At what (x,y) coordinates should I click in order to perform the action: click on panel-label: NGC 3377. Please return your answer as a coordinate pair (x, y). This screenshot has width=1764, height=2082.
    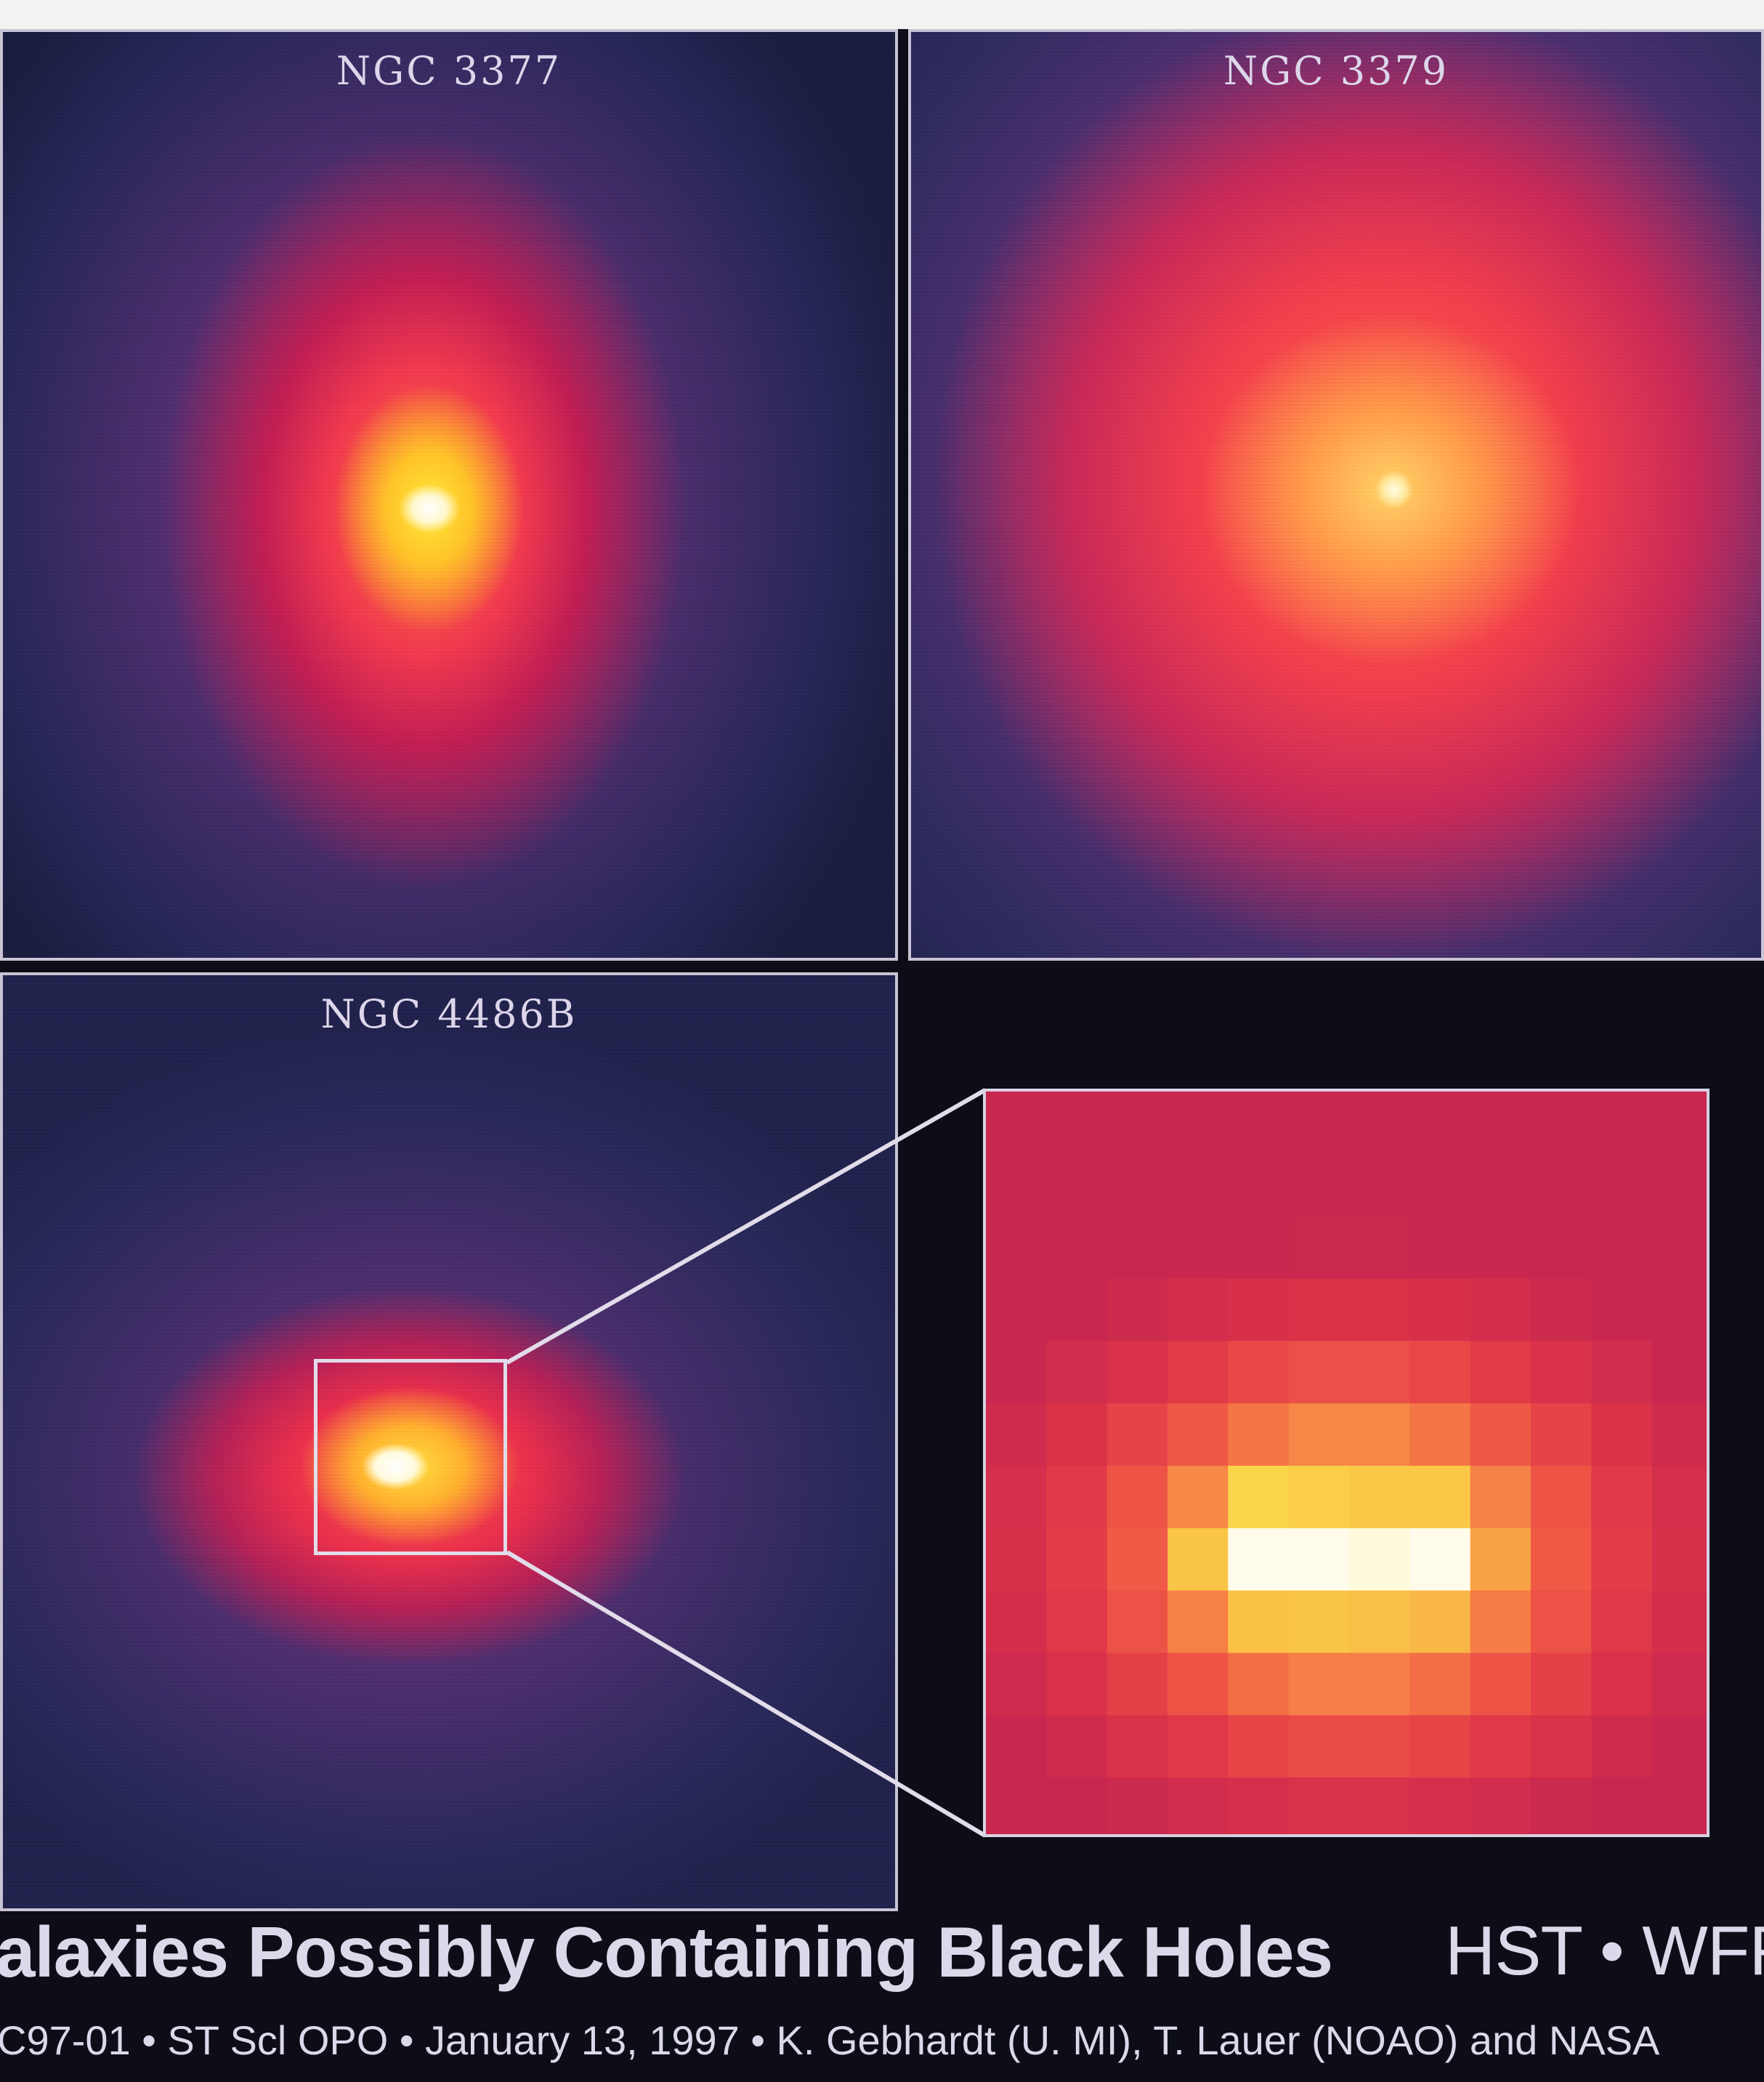
    Looking at the image, I should click on (449, 71).